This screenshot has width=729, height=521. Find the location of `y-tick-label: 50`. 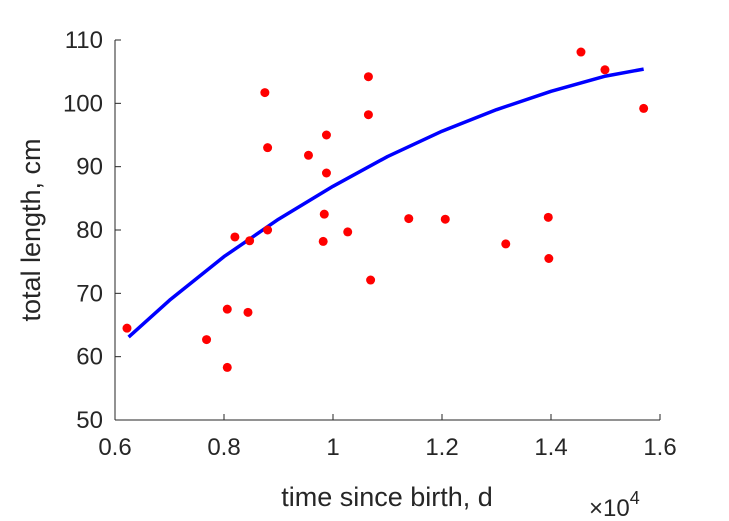

y-tick-label: 50 is located at coordinates (89, 420).